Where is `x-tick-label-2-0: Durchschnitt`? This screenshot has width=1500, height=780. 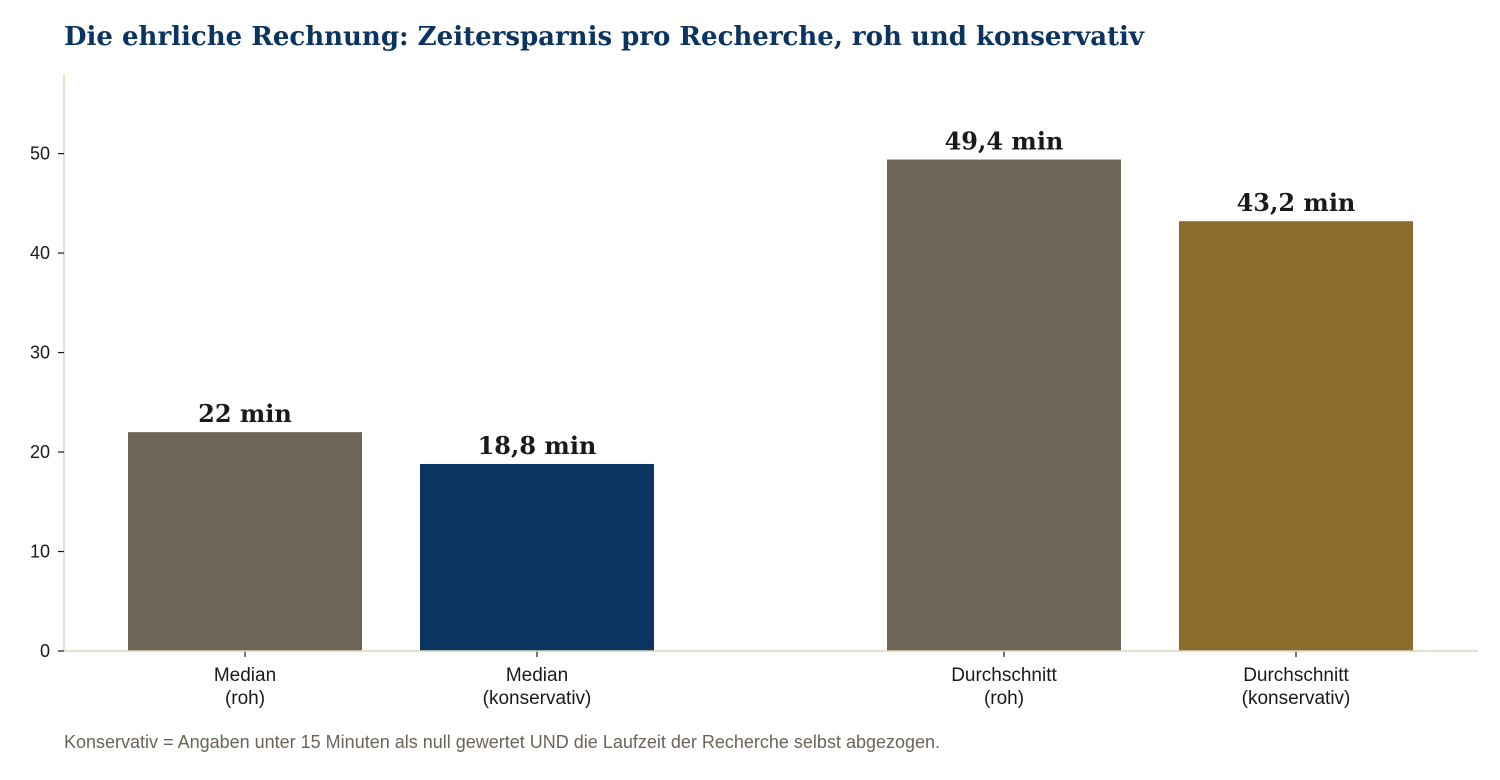
x-tick-label-2-0: Durchschnitt is located at coordinates (1004, 675).